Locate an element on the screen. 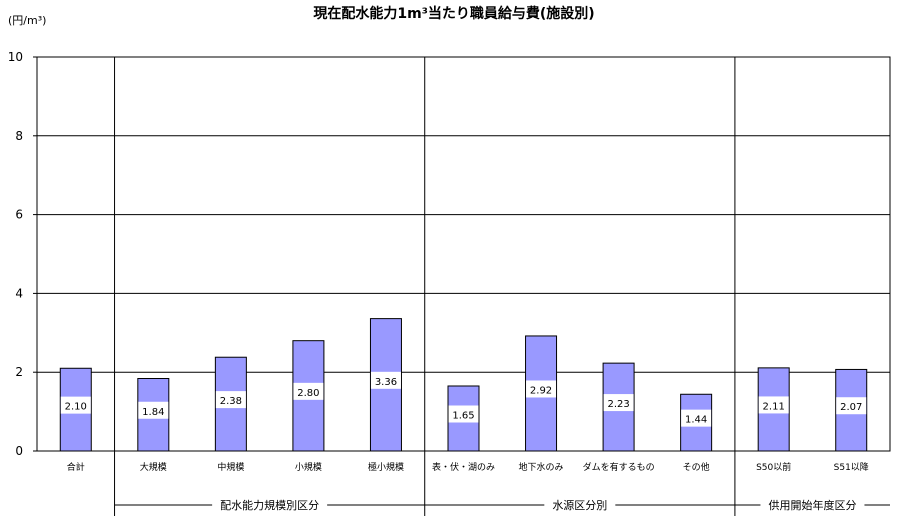 Image resolution: width=904 pixels, height=516 pixels. y-tick-label: 2 is located at coordinates (19, 372).